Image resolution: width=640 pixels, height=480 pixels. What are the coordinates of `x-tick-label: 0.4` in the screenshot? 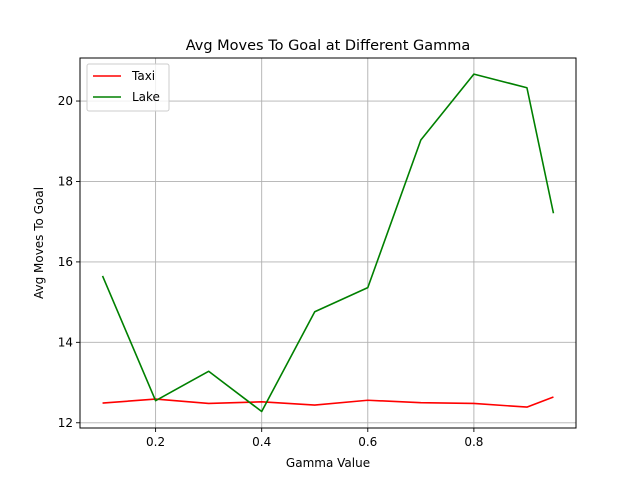 It's located at (261, 442).